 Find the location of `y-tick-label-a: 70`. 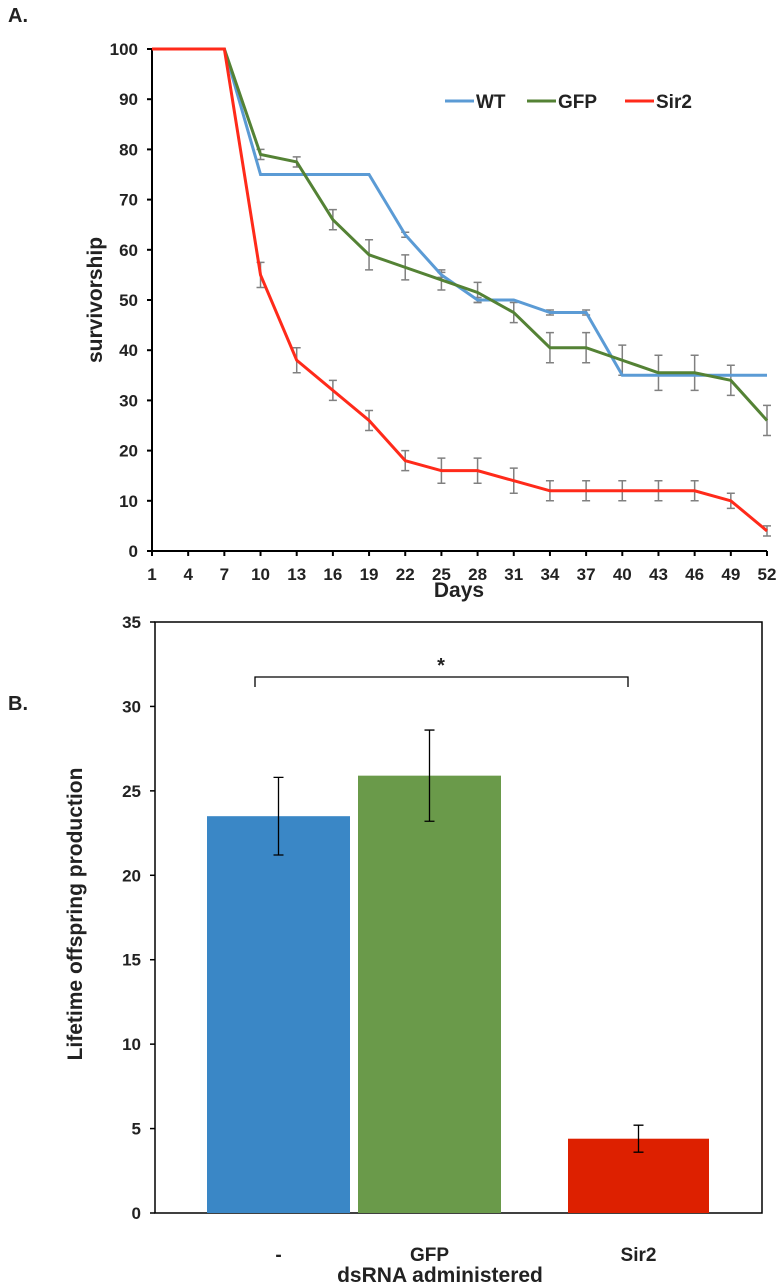

y-tick-label-a: 70 is located at coordinates (128, 200).